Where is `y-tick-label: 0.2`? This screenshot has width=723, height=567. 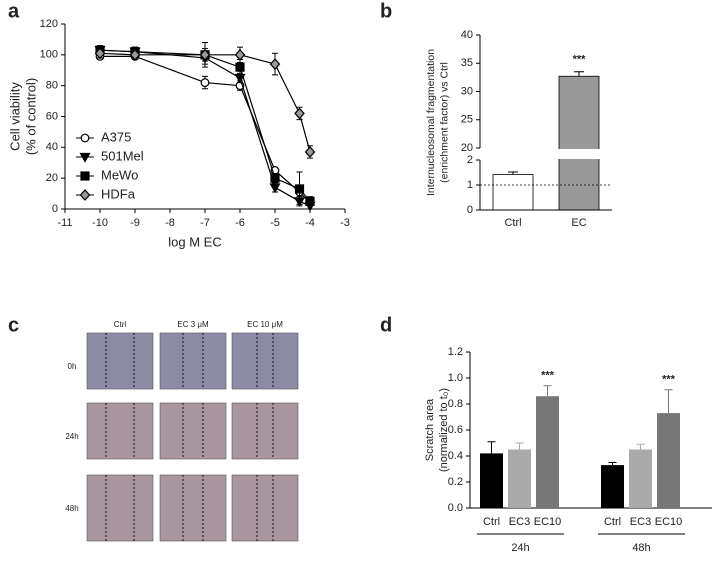
y-tick-label: 0.2 is located at coordinates (455, 482).